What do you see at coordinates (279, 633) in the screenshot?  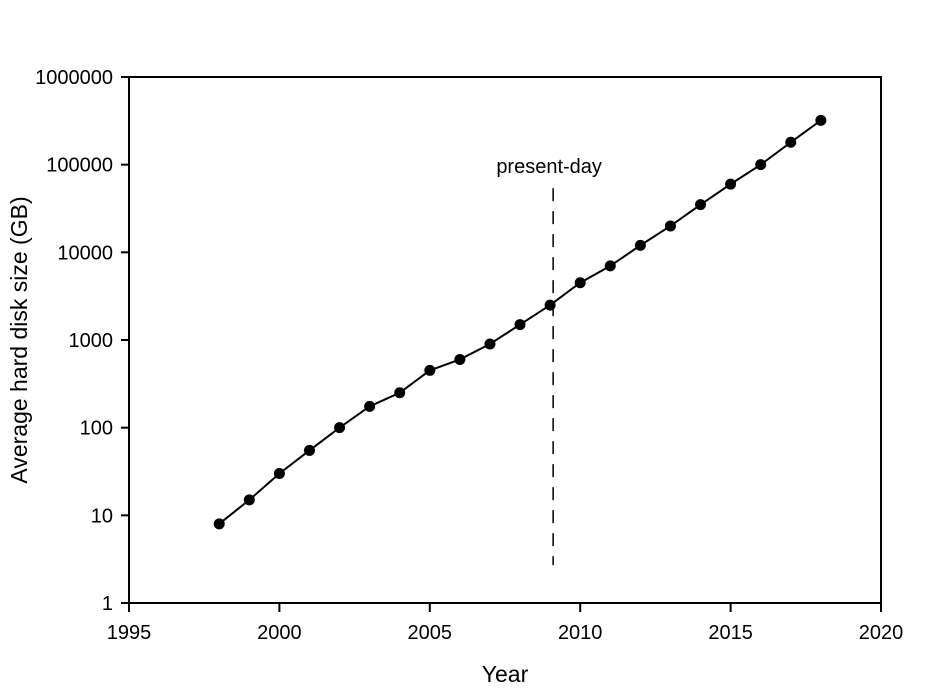 I see `x-tick-label: 2000` at bounding box center [279, 633].